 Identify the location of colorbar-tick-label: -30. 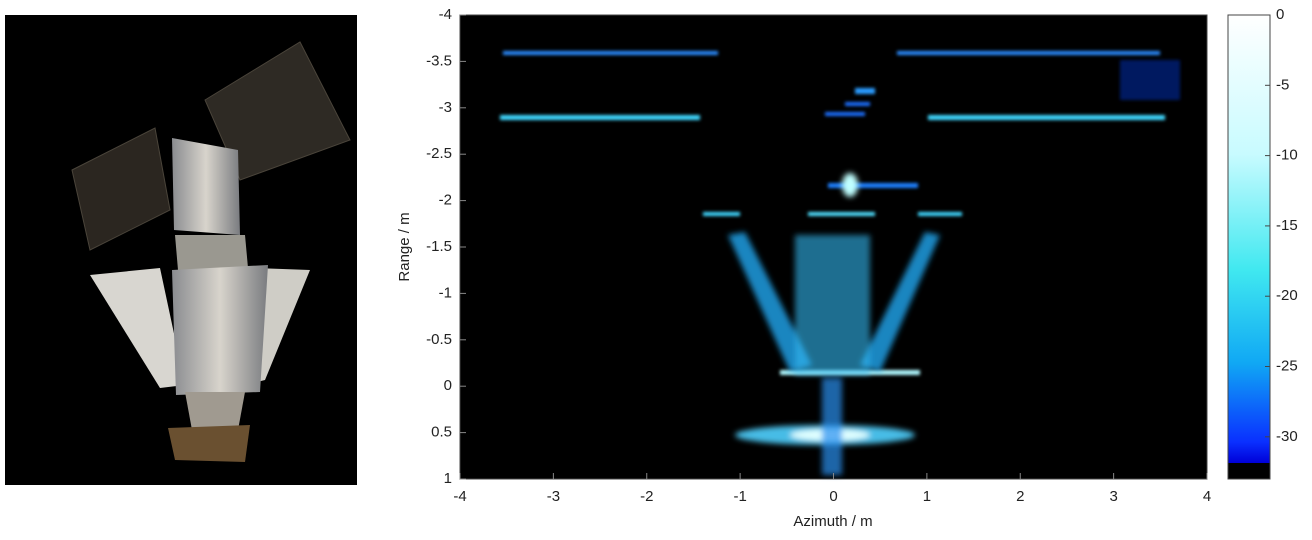
(1287, 436).